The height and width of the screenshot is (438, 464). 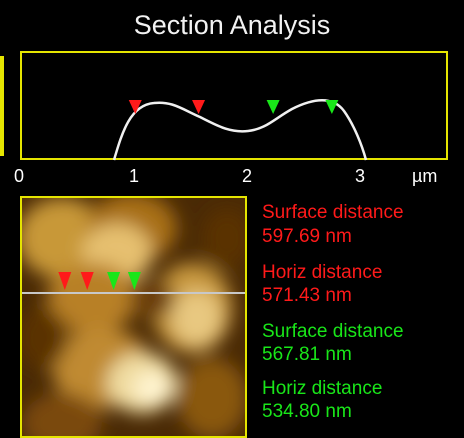 I want to click on green-surface-distance-value: 567.81 nm, so click(x=307, y=354).